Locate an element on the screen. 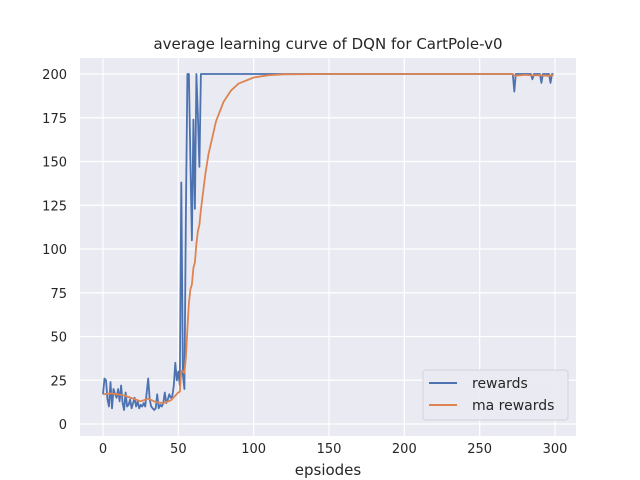 Image resolution: width=640 pixels, height=480 pixels. x-tick-label: 50 is located at coordinates (178, 449).